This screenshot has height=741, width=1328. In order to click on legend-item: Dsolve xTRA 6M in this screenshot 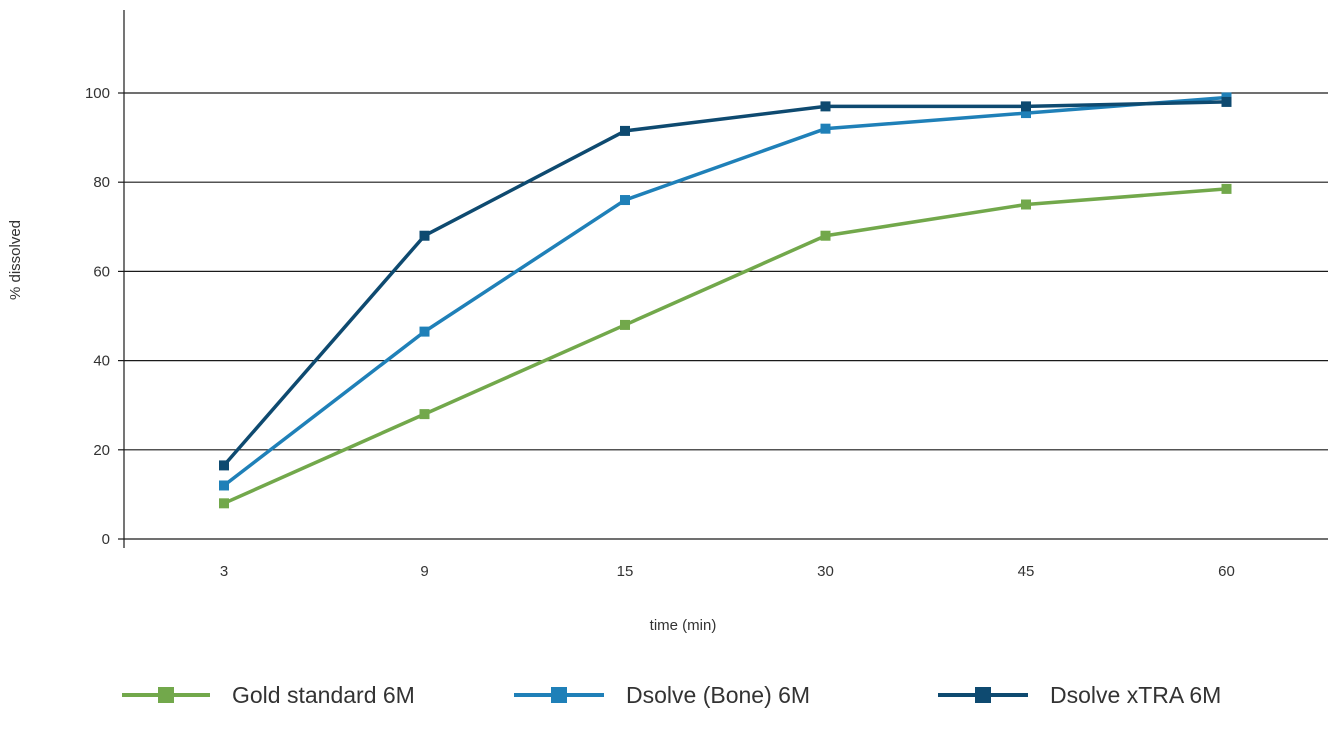, I will do `click(1079, 695)`.